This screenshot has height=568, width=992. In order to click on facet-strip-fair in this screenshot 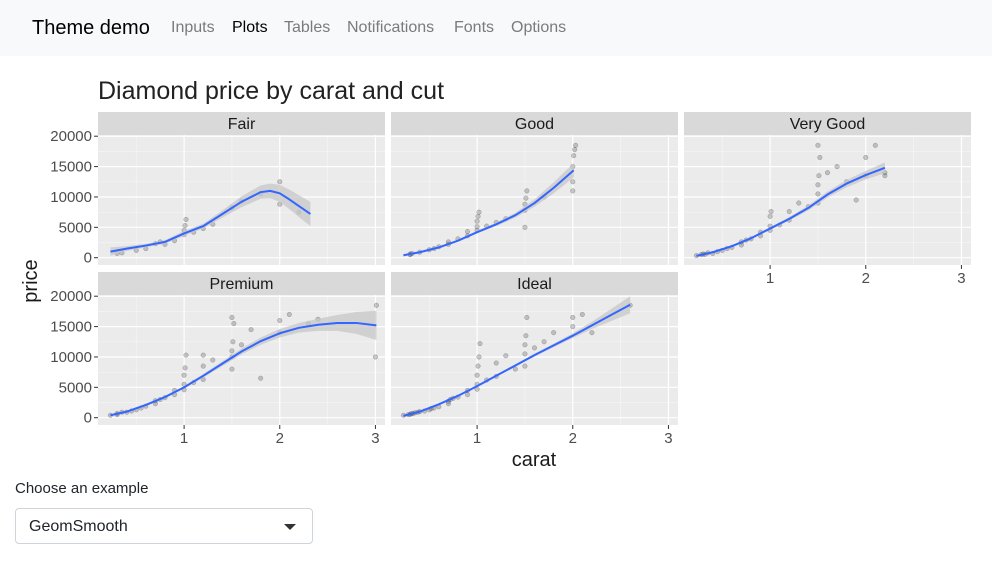, I will do `click(241, 123)`.